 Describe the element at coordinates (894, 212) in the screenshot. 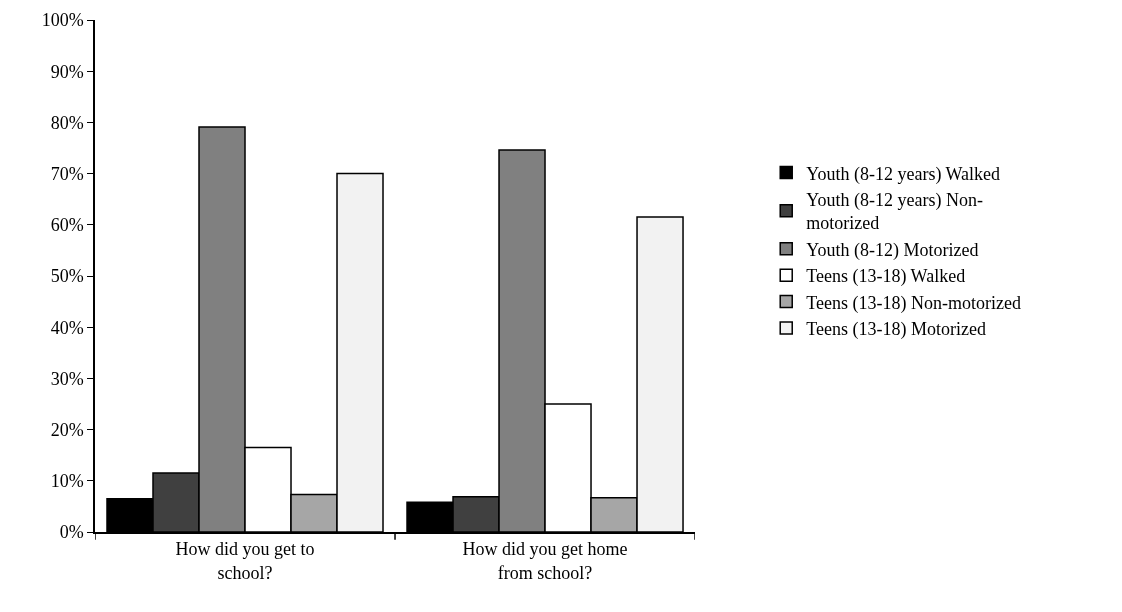

I see `legend-label: Youth (8-12 years) Non-motorized` at that location.